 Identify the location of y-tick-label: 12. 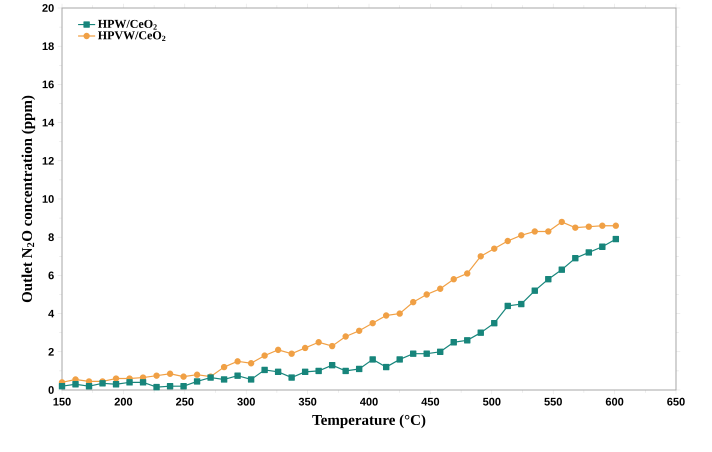
(48, 160).